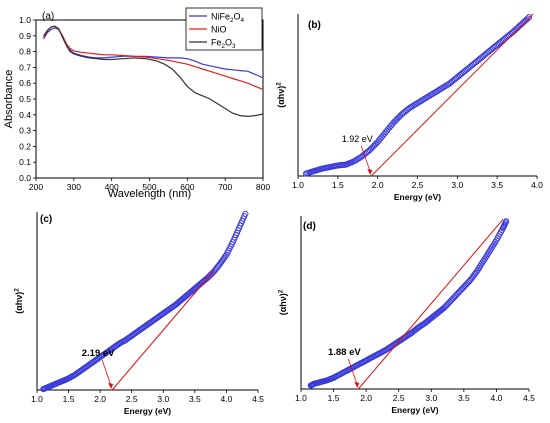 The height and width of the screenshot is (423, 550). I want to click on legend-label: NiO, so click(219, 30).